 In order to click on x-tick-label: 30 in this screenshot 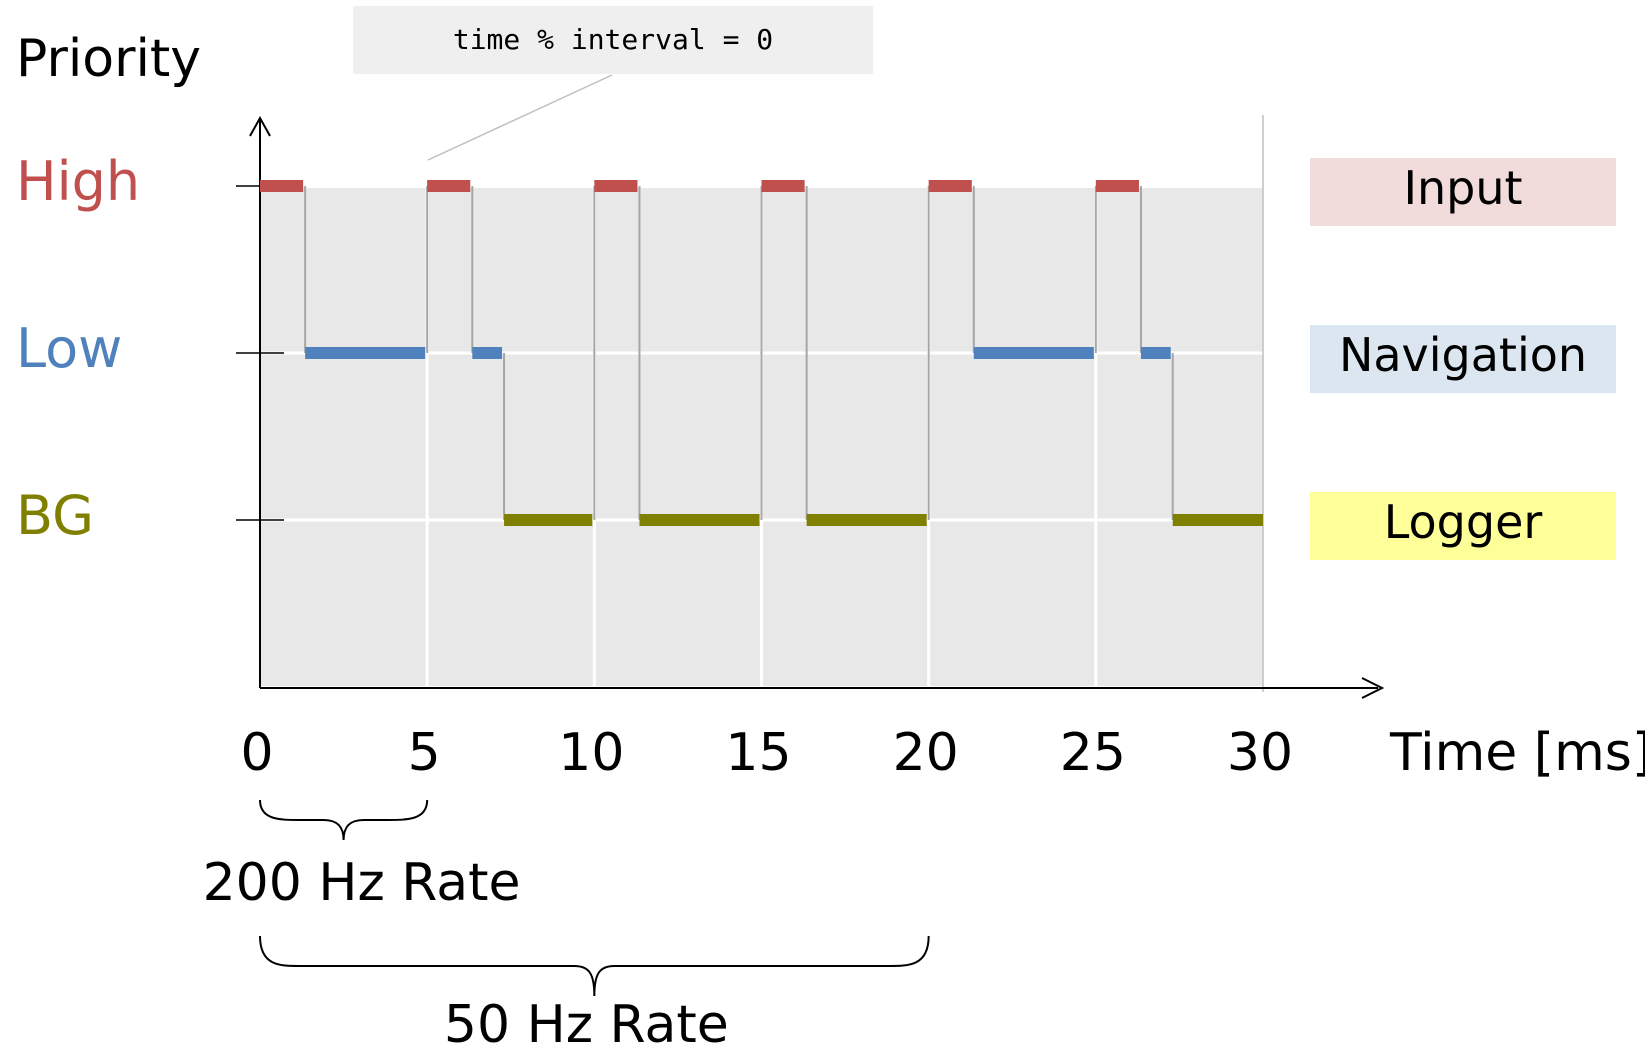, I will do `click(1260, 753)`.